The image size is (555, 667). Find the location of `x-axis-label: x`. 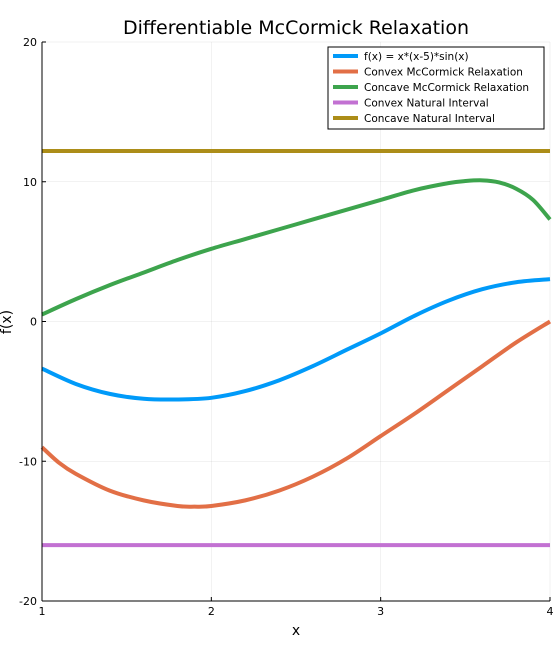

x-axis-label: x is located at coordinates (296, 631).